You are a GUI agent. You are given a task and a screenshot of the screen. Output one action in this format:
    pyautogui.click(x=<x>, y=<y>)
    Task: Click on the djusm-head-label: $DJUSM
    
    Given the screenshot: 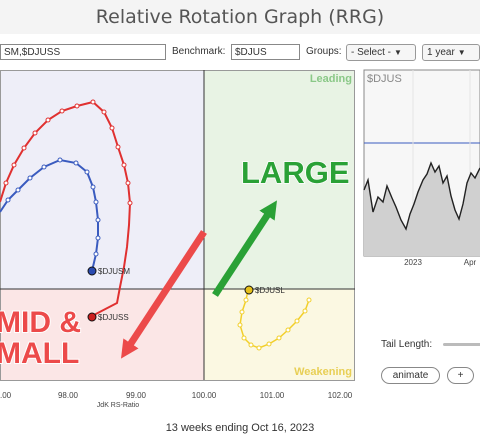 What is the action you would take?
    pyautogui.click(x=114, y=271)
    